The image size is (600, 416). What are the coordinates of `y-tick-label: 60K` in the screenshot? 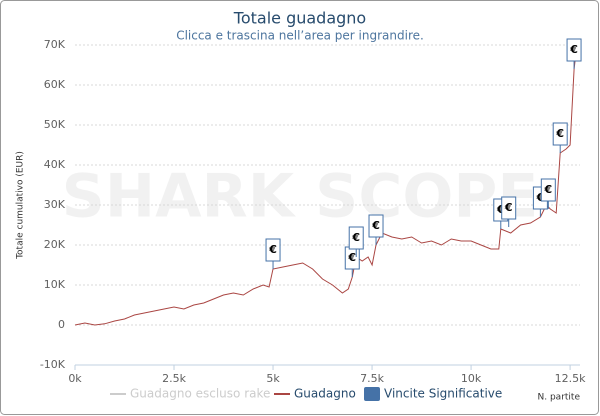 It's located at (55, 84).